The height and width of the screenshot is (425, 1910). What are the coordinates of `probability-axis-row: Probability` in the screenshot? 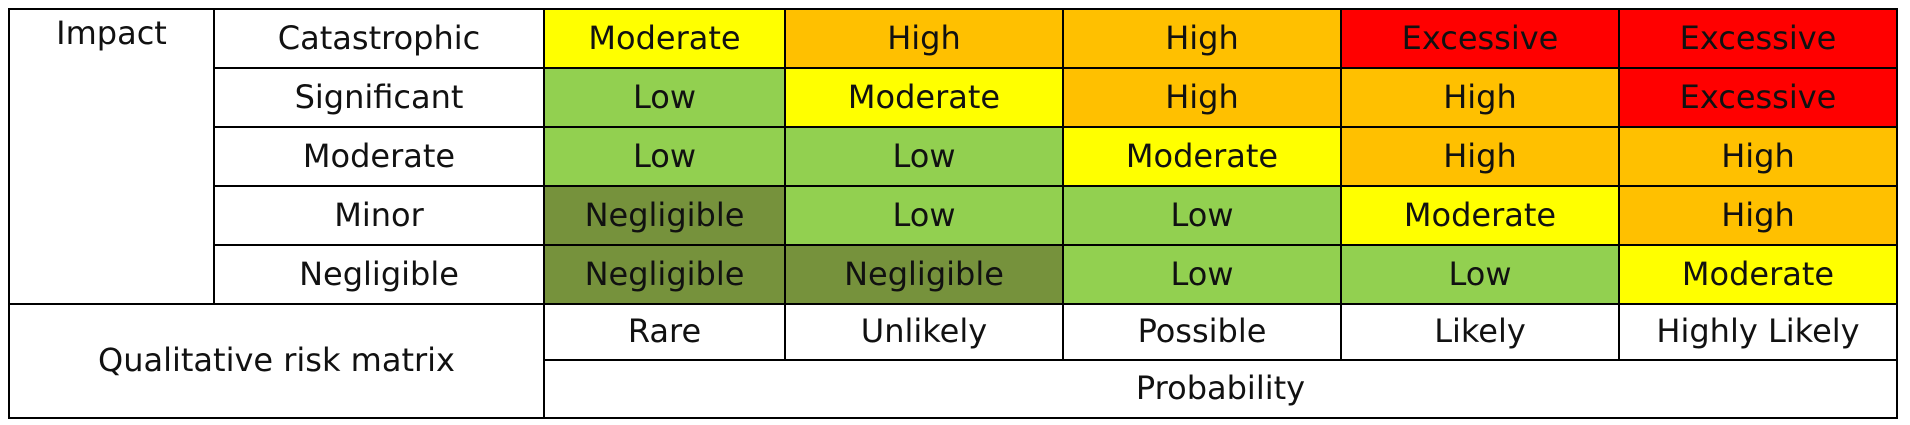 It's located at (953, 389).